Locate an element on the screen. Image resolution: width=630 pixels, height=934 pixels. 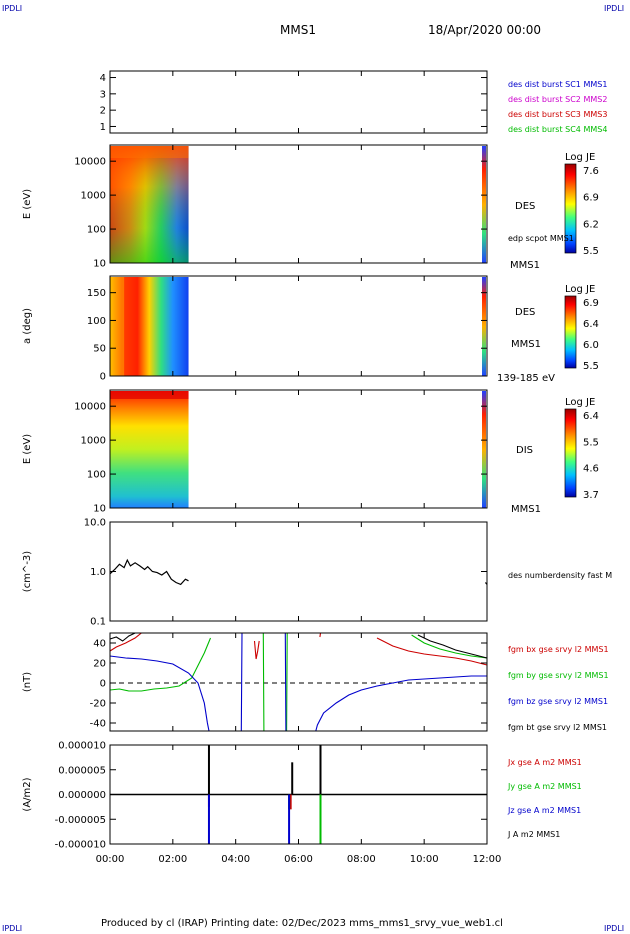
dis_energy-colorbar-tick: 3.7 is located at coordinates (591, 495).